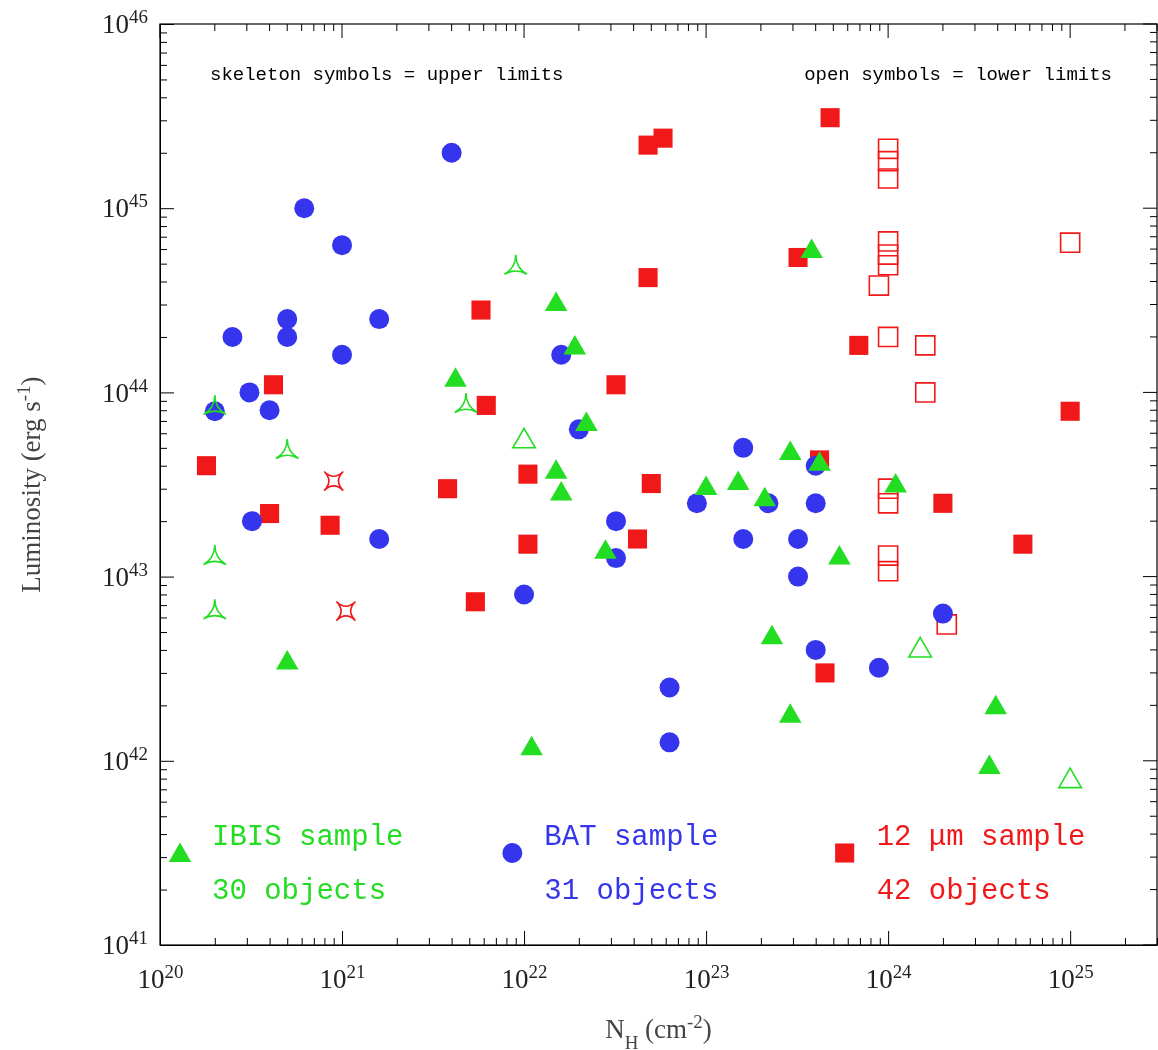 The image size is (1158, 1050). Describe the element at coordinates (160, 977) in the screenshot. I see `x-tick-label: 10$^{20}$` at that location.